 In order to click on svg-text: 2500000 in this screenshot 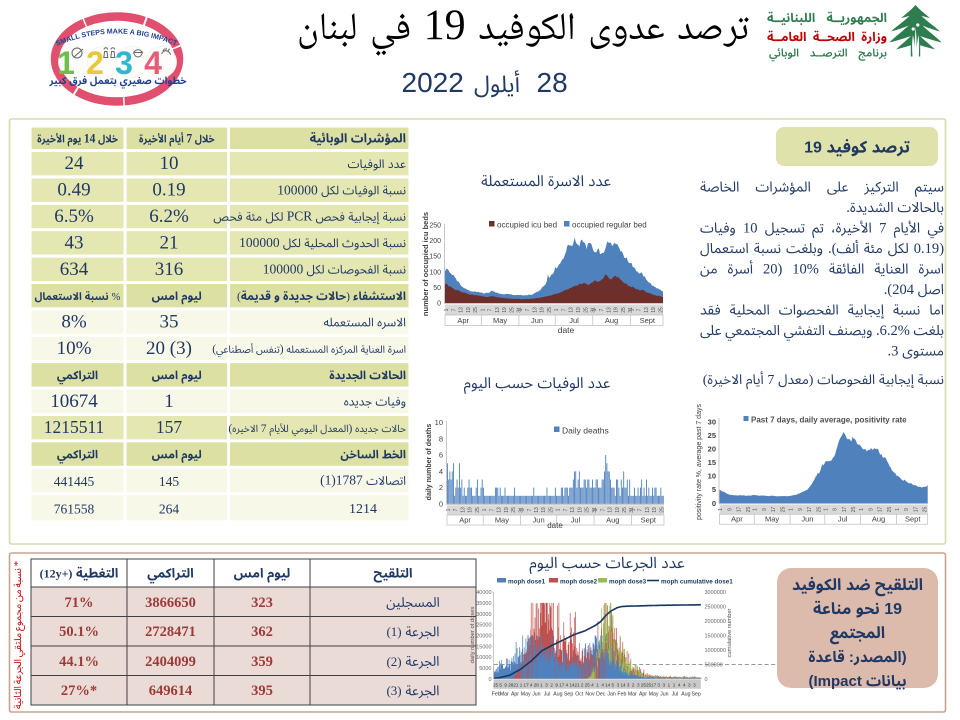, I will do `click(715, 608)`.